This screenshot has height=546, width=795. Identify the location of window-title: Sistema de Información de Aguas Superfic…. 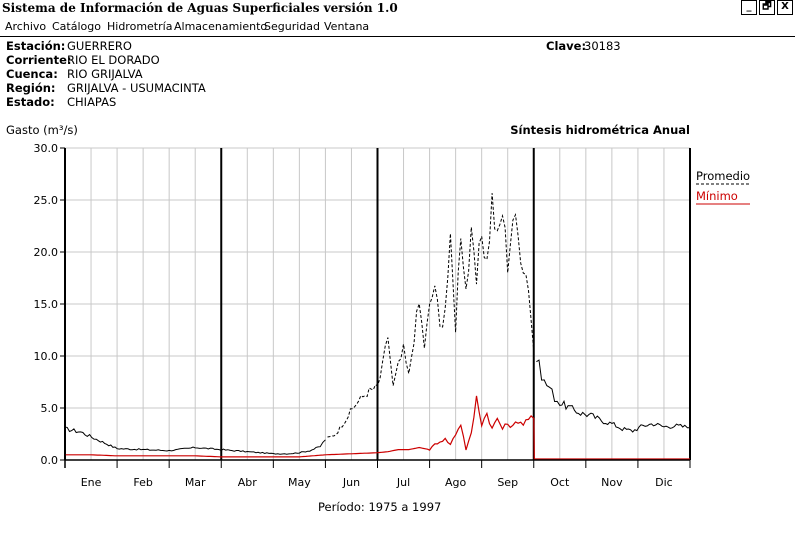
(200, 8).